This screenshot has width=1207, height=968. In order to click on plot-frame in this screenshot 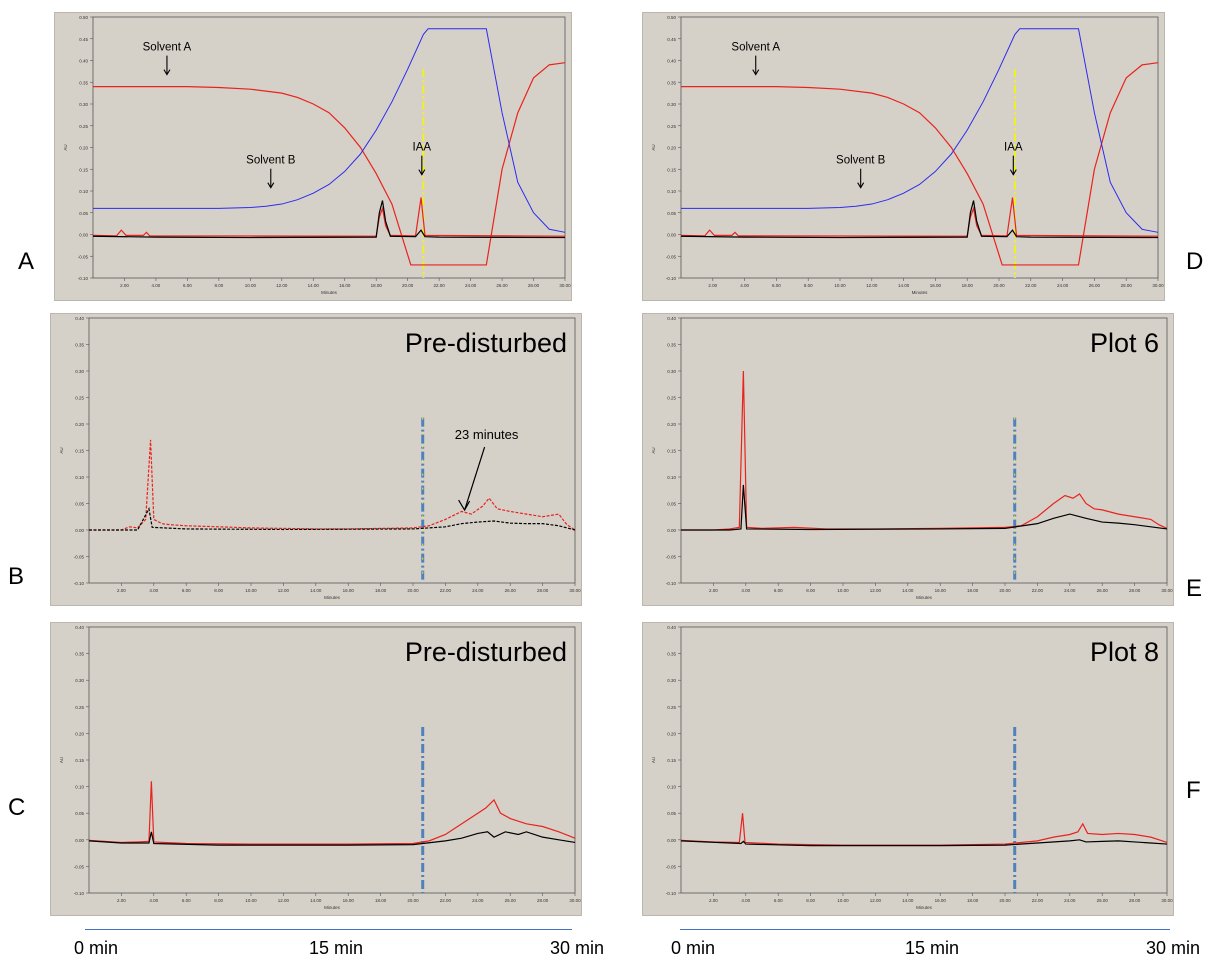, I will do `click(919, 147)`.